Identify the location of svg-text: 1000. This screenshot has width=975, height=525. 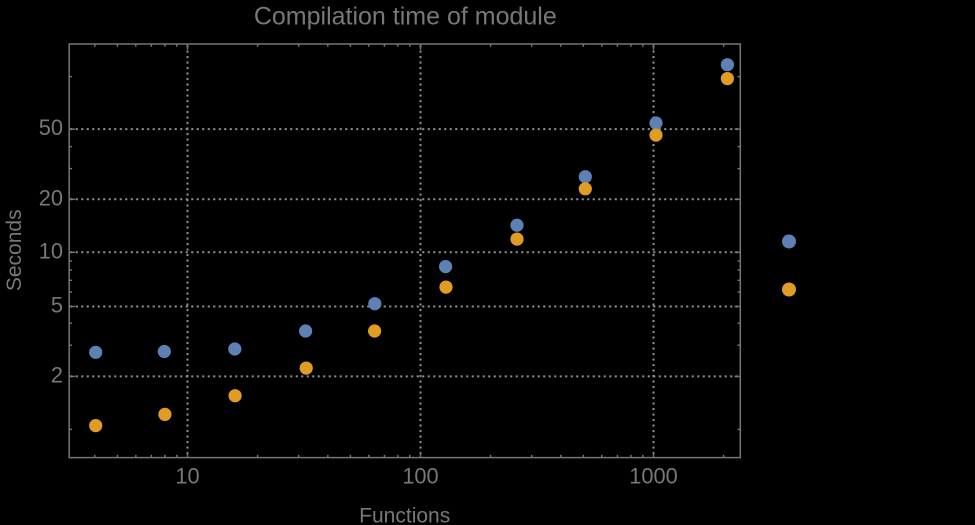
(653, 476).